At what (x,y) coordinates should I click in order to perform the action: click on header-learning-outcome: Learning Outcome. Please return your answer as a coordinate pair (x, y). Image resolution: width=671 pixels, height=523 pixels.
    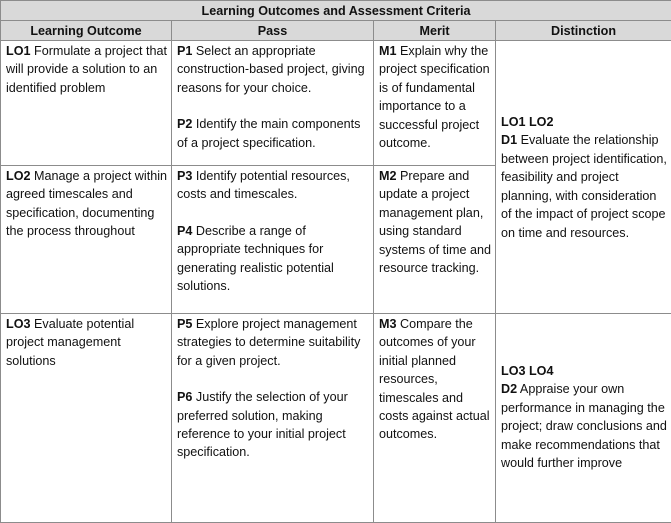
    Looking at the image, I should click on (86, 31).